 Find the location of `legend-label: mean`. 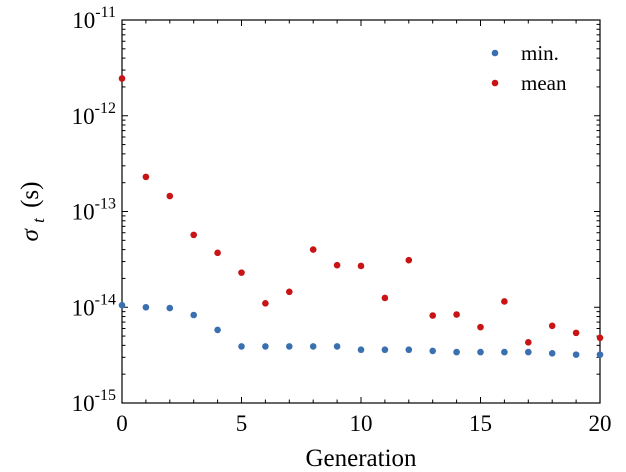

legend-label: mean is located at coordinates (544, 83).